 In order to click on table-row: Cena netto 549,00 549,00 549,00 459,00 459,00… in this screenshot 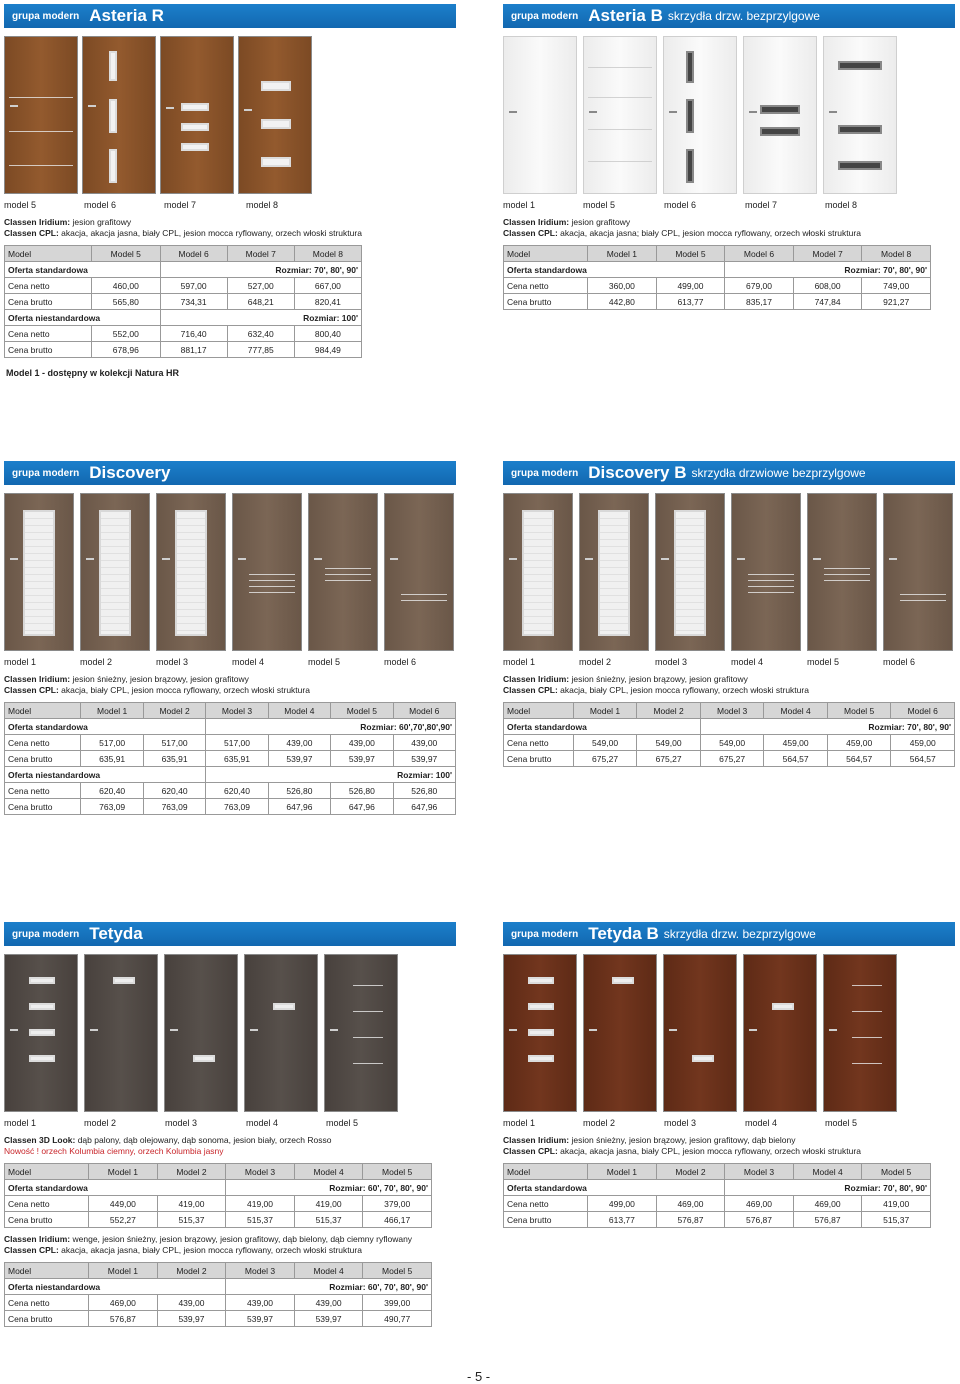, I will do `click(729, 742)`.